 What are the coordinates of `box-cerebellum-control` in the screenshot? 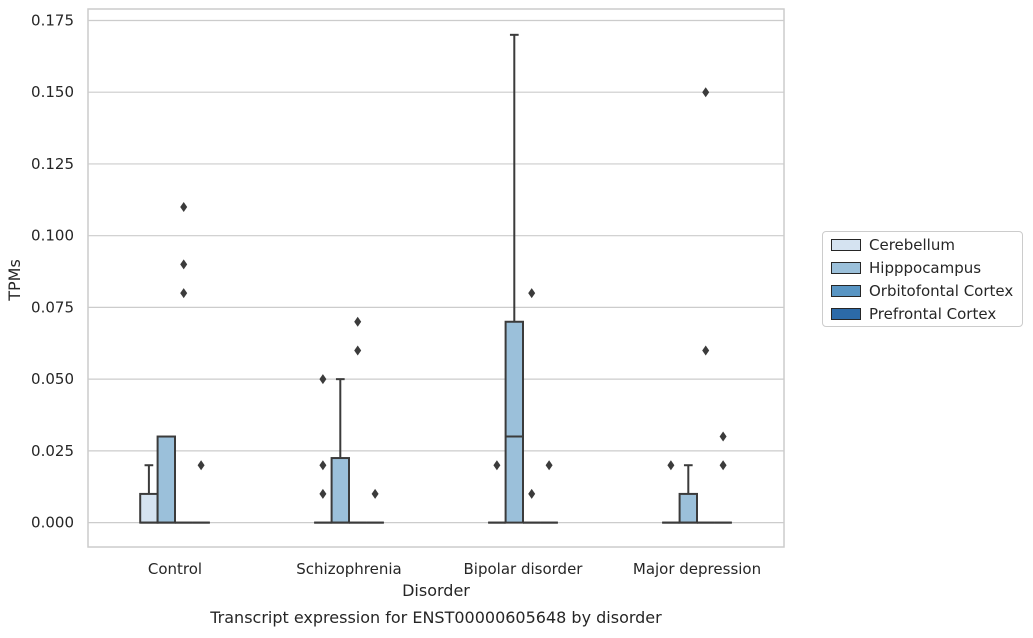 It's located at (149, 494).